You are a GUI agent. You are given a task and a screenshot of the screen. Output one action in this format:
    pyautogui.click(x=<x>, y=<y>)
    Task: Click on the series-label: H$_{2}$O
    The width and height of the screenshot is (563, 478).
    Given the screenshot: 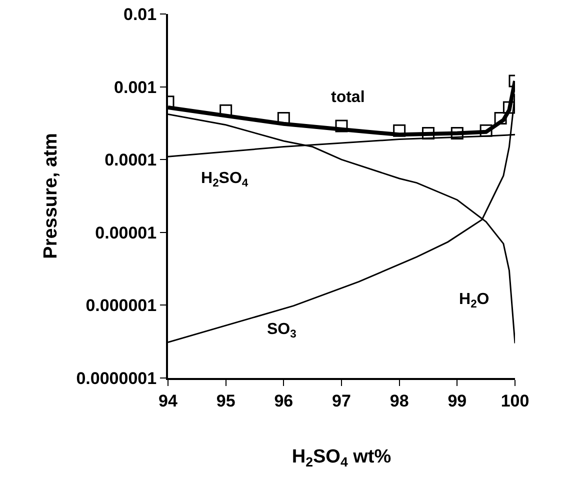 What is the action you would take?
    pyautogui.click(x=474, y=300)
    